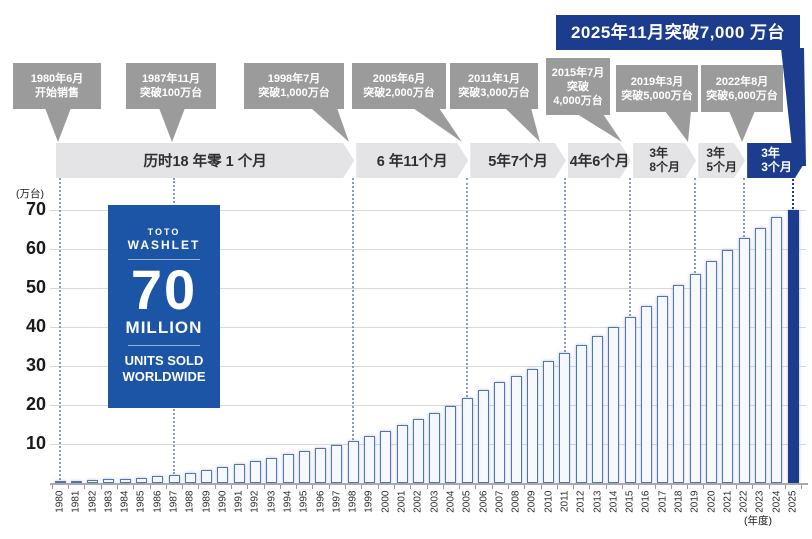 This screenshot has width=812, height=539. I want to click on bar-1992, so click(255, 472).